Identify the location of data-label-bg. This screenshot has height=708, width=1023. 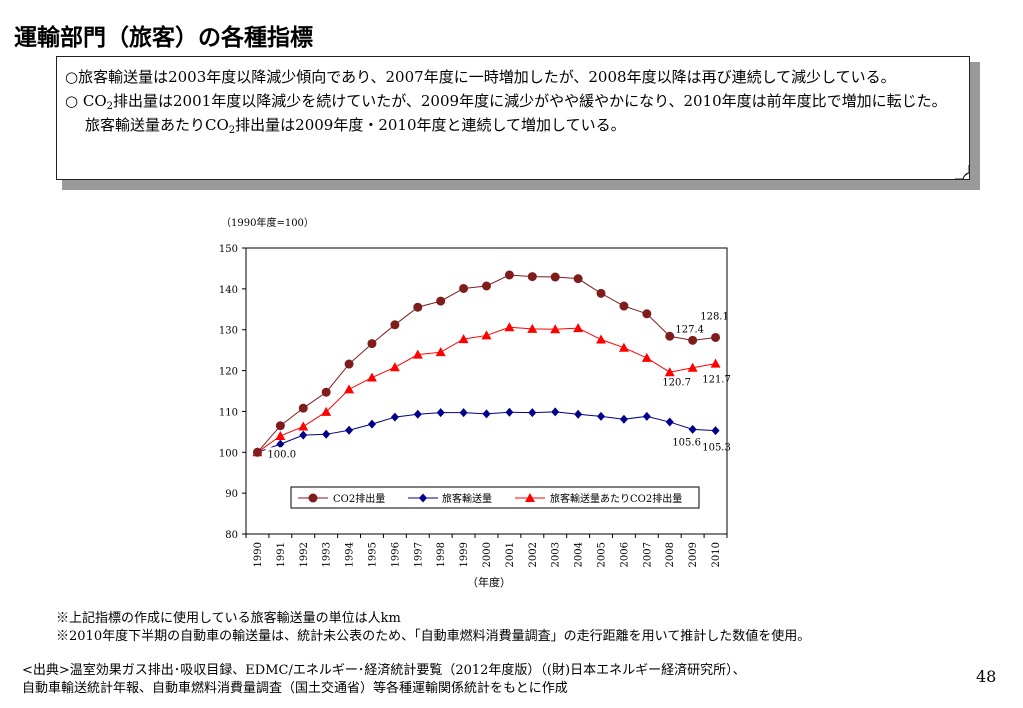
(281, 454).